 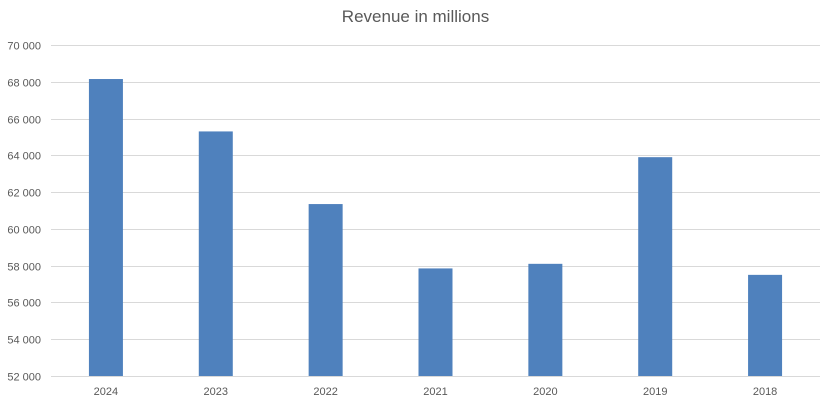 What do you see at coordinates (655, 266) in the screenshot?
I see `bar-2019` at bounding box center [655, 266].